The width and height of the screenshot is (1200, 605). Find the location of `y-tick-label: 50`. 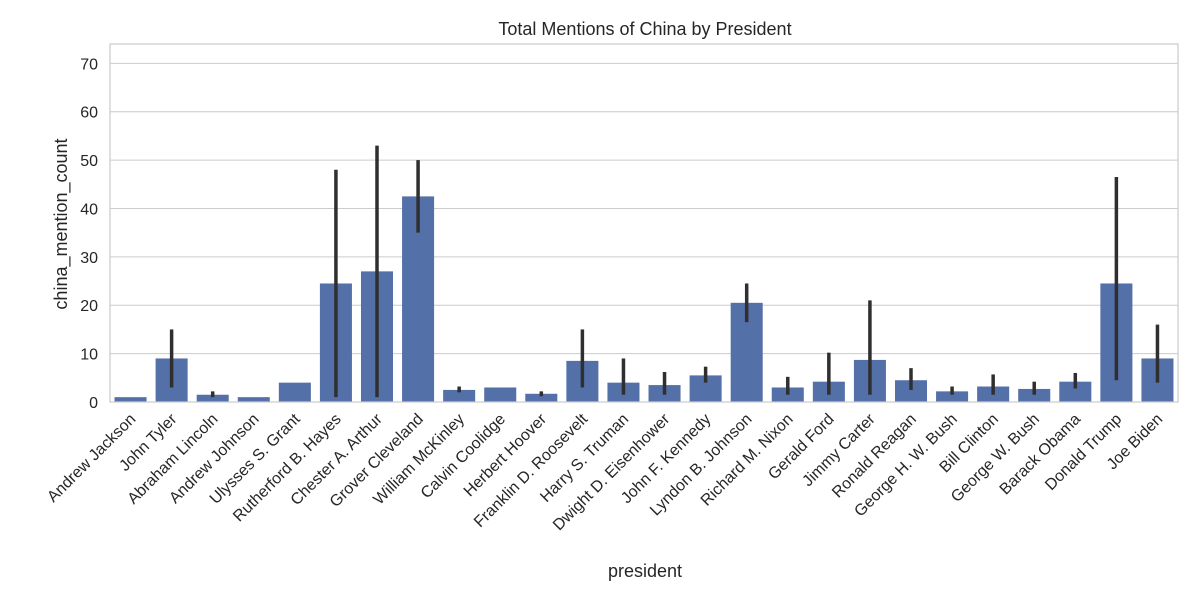

y-tick-label: 50 is located at coordinates (89, 161).